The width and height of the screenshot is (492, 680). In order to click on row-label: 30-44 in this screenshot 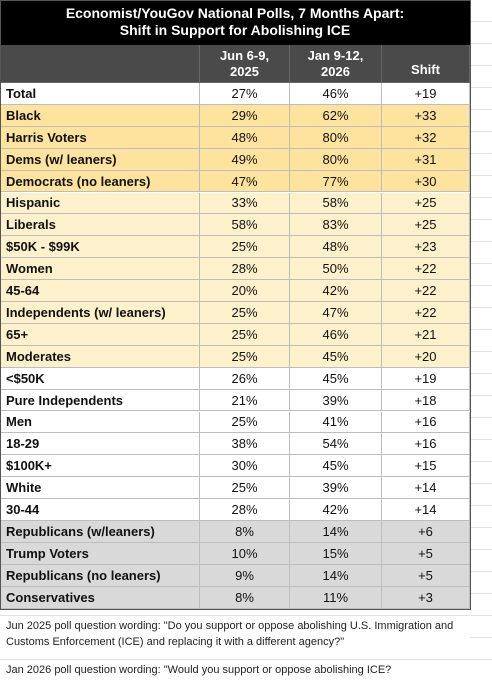, I will do `click(100, 510)`.